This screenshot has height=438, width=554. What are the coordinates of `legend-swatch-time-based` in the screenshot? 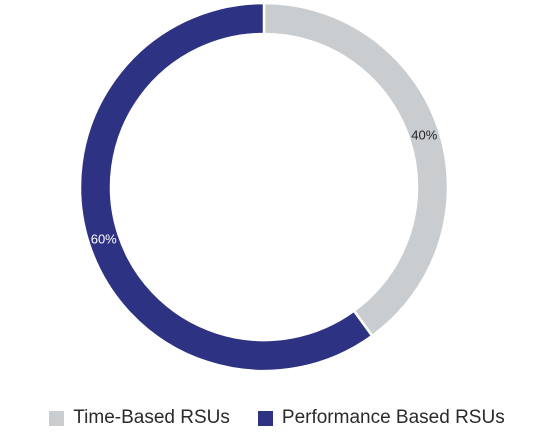 It's located at (57, 418).